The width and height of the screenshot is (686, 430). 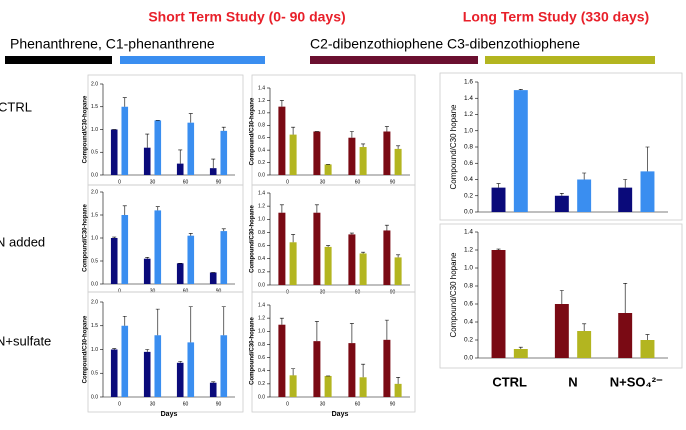 I want to click on heading: Short Term Study (0- 90 days), so click(x=246, y=17).